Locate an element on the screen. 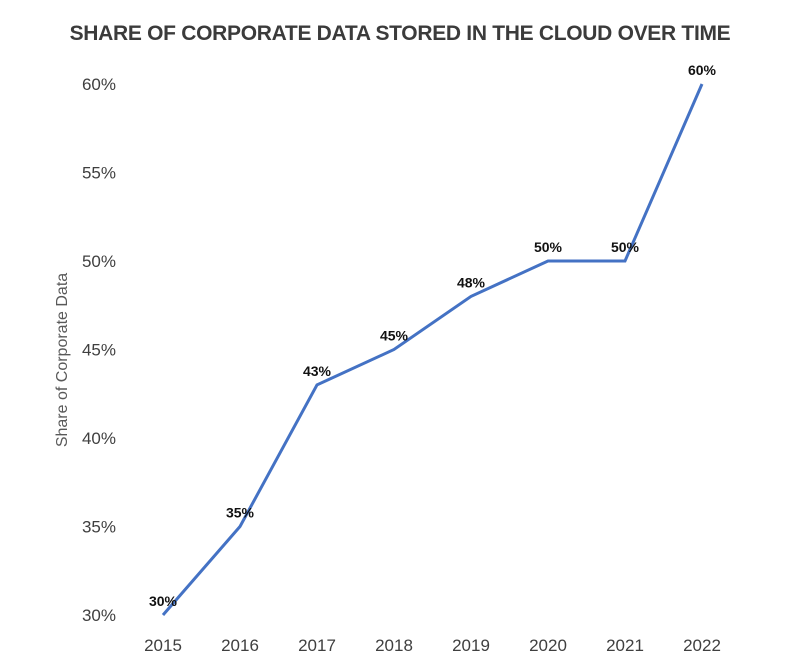 The width and height of the screenshot is (800, 667). y-tick-label: 30% is located at coordinates (99, 615).